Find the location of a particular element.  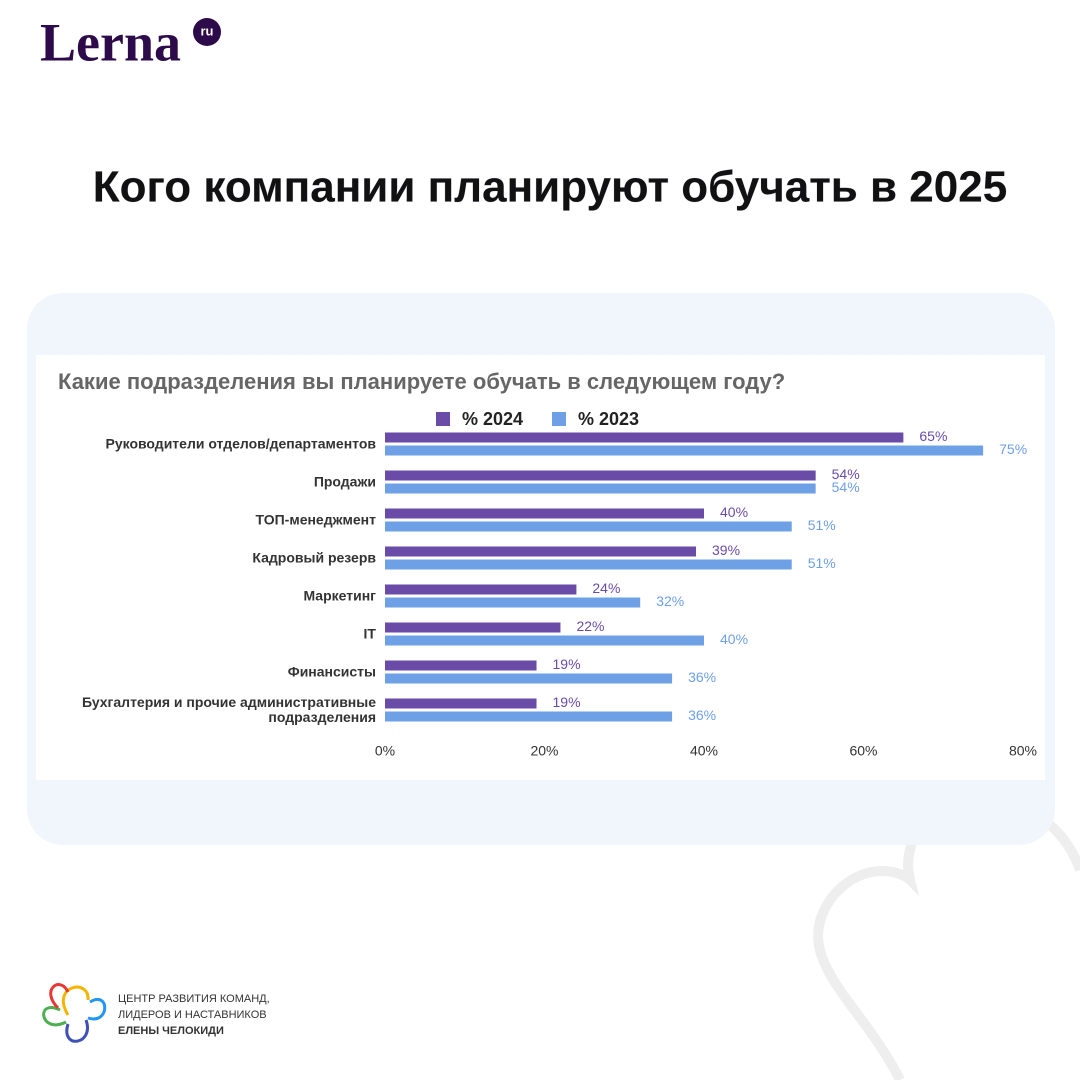

value-label: 22% is located at coordinates (590, 626).